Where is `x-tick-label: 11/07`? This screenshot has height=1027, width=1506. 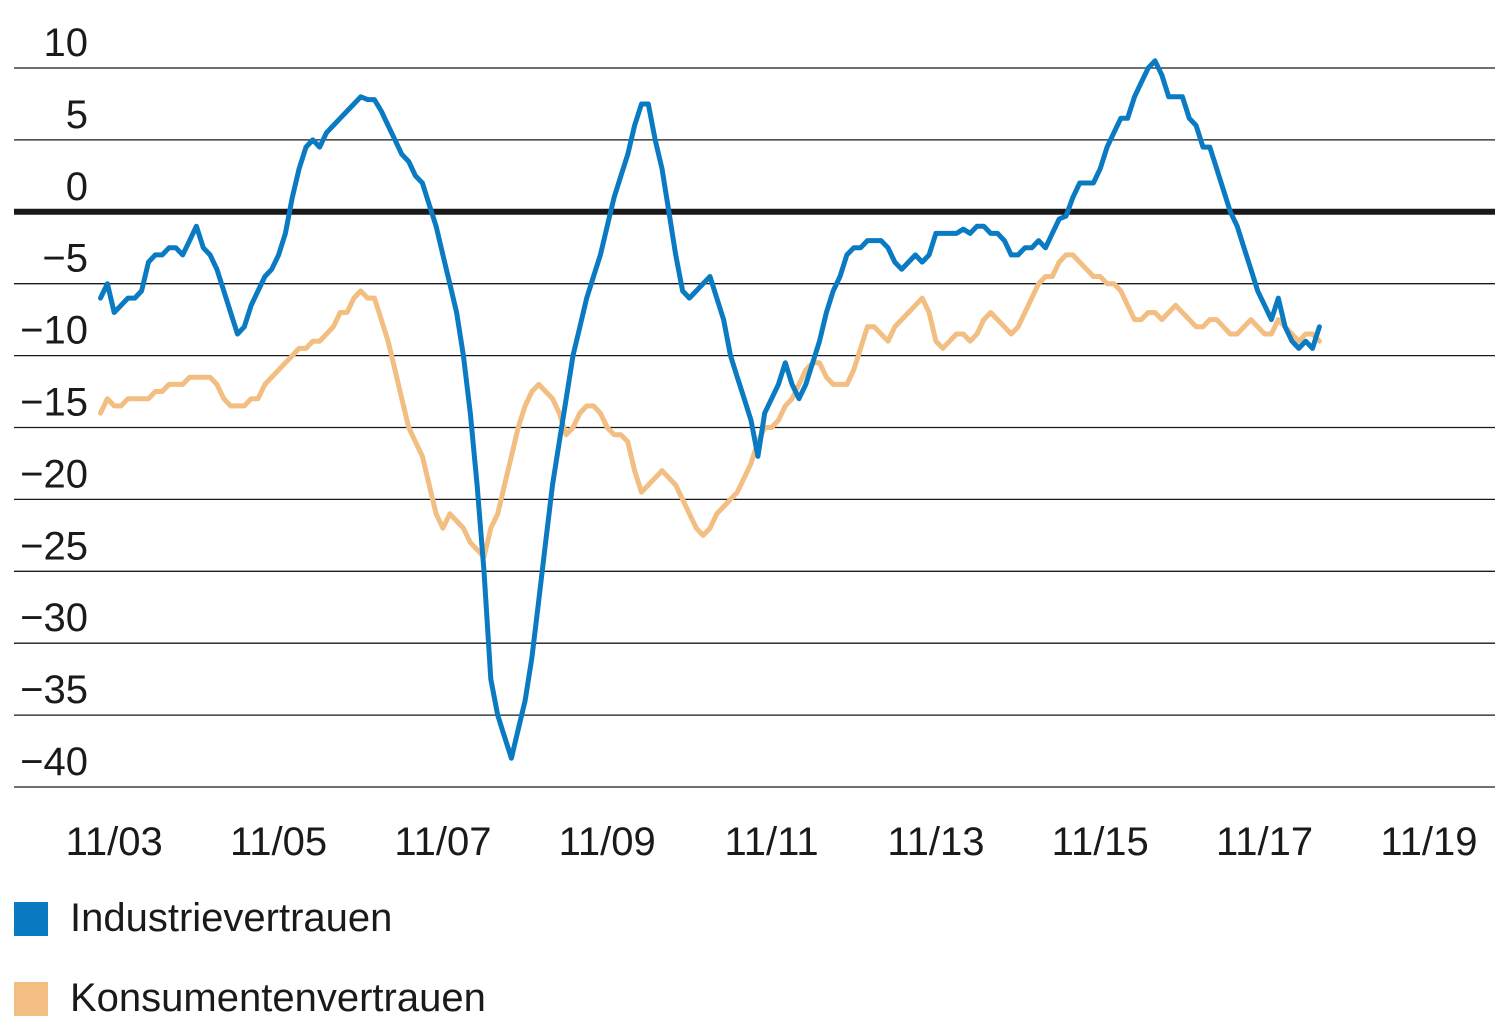
x-tick-label: 11/07 is located at coordinates (442, 842).